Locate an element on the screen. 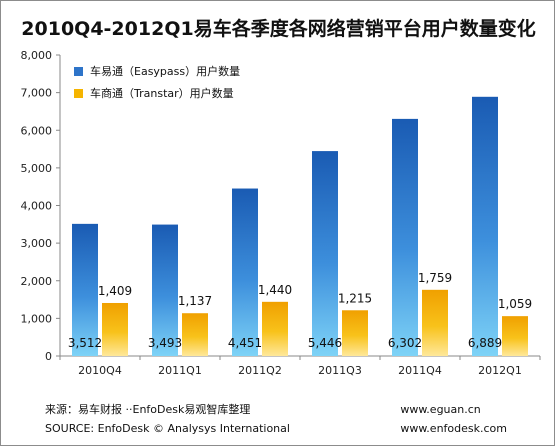 The height and width of the screenshot is (448, 557). website-links: www.eguan.cn www.enfodesk.com is located at coordinates (453, 419).